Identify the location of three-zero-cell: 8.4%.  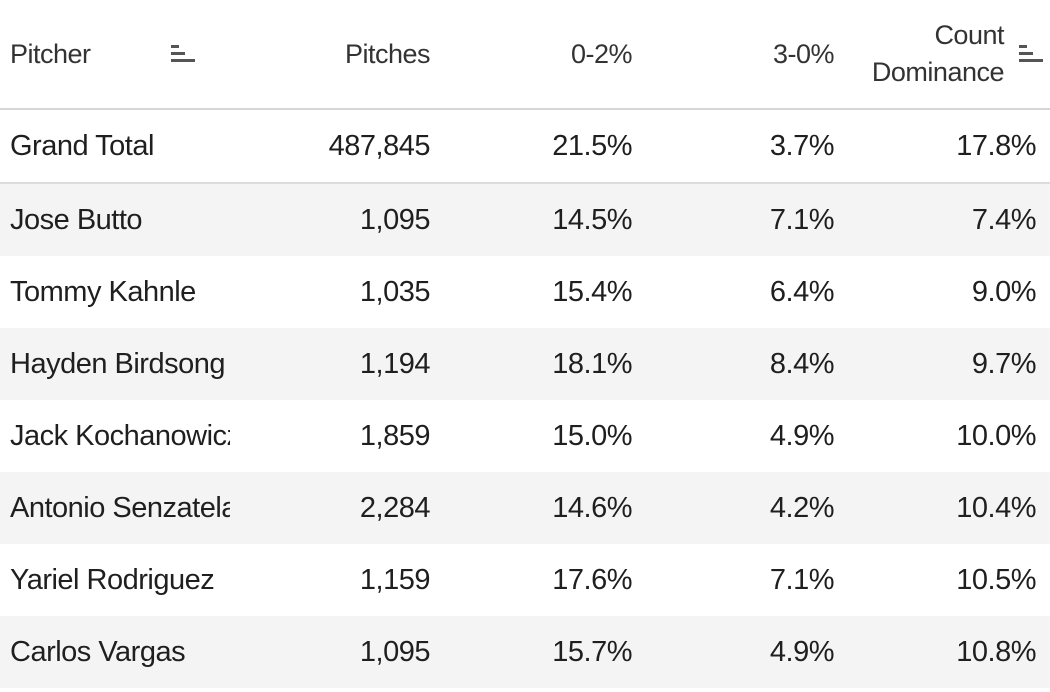
(801, 363).